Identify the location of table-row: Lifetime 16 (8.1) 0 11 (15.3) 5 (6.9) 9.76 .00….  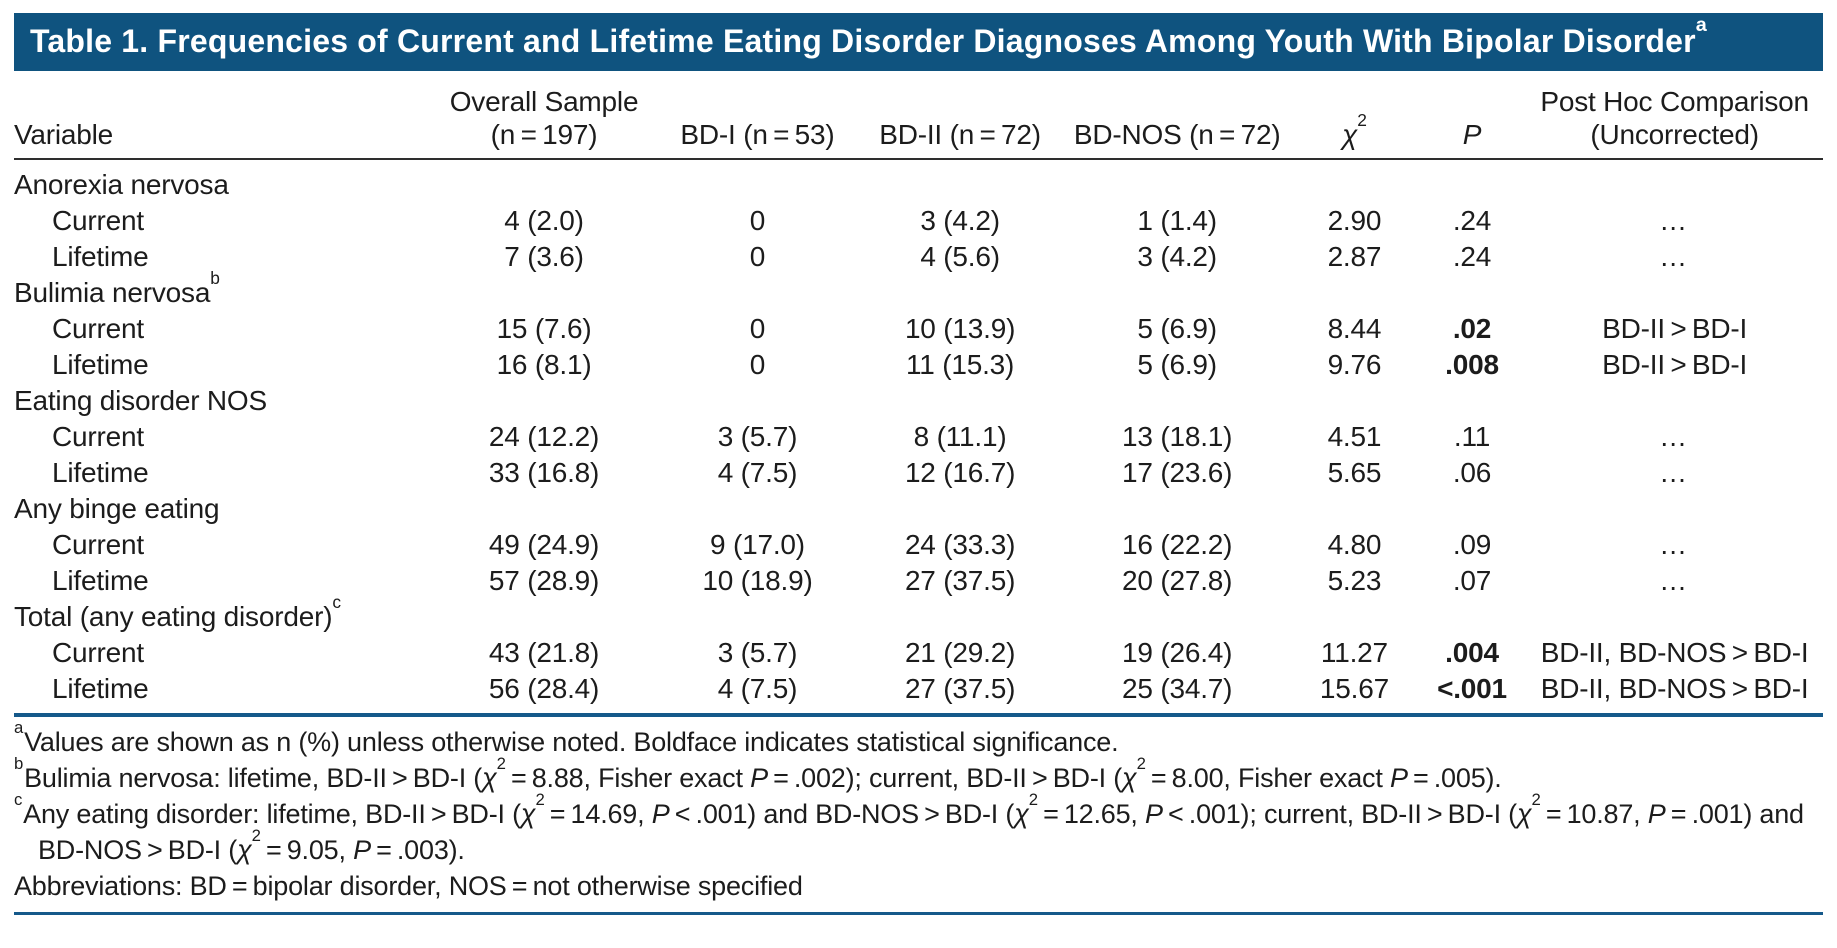
(918, 365).